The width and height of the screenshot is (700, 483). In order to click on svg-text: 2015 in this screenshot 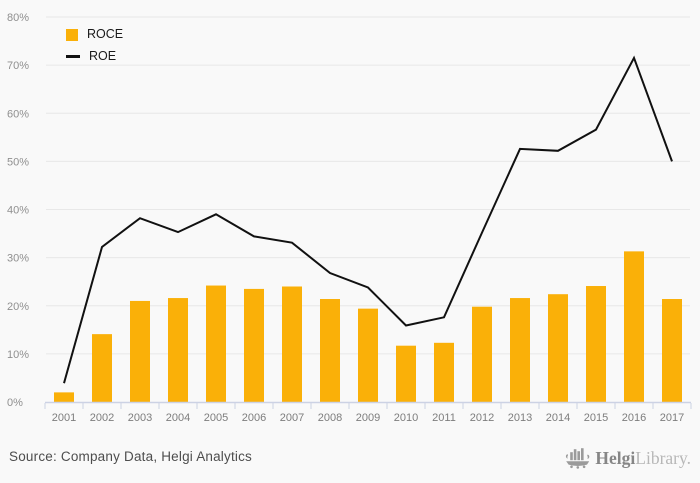, I will do `click(596, 418)`.